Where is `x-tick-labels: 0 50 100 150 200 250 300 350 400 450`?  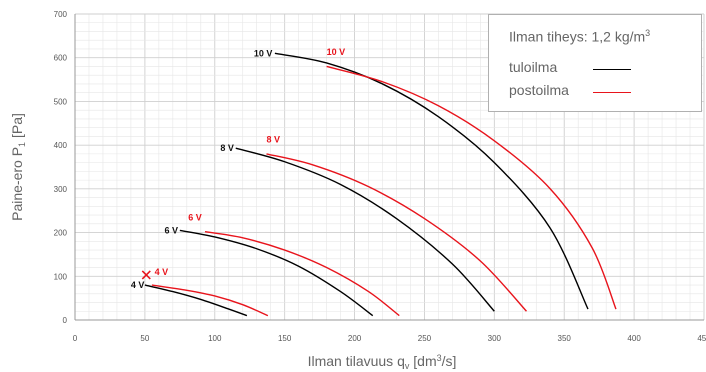
x-tick-labels: 0 50 100 150 200 250 300 350 400 450 is located at coordinates (389, 338).